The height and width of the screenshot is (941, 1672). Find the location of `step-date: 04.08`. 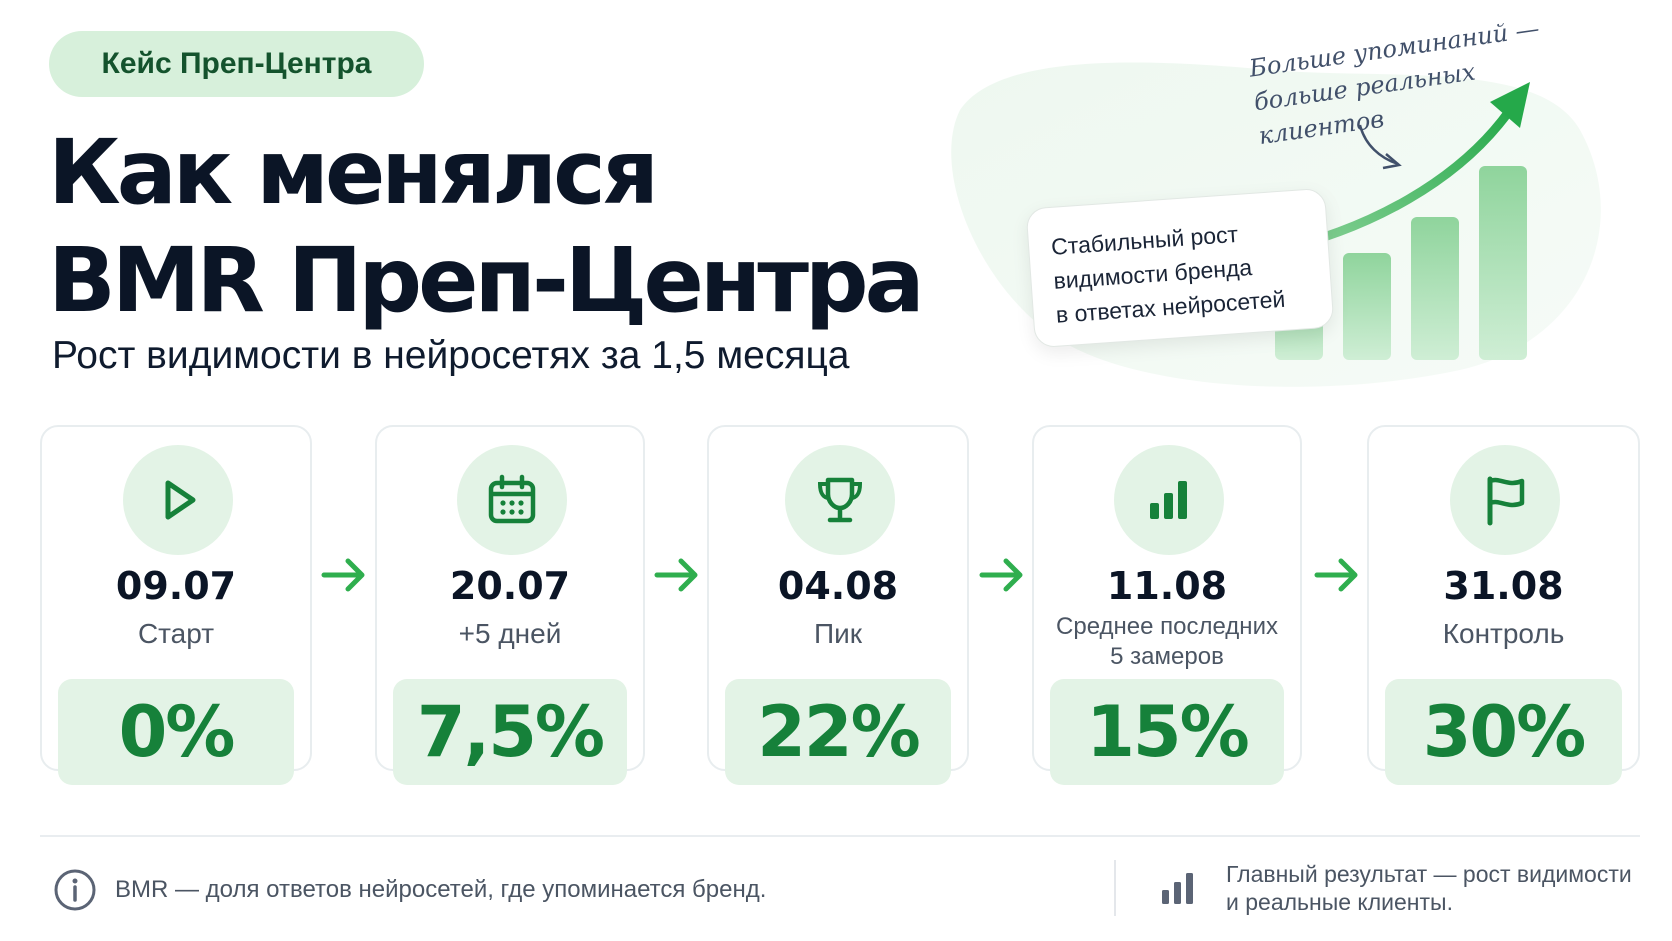

step-date: 04.08 is located at coordinates (838, 586).